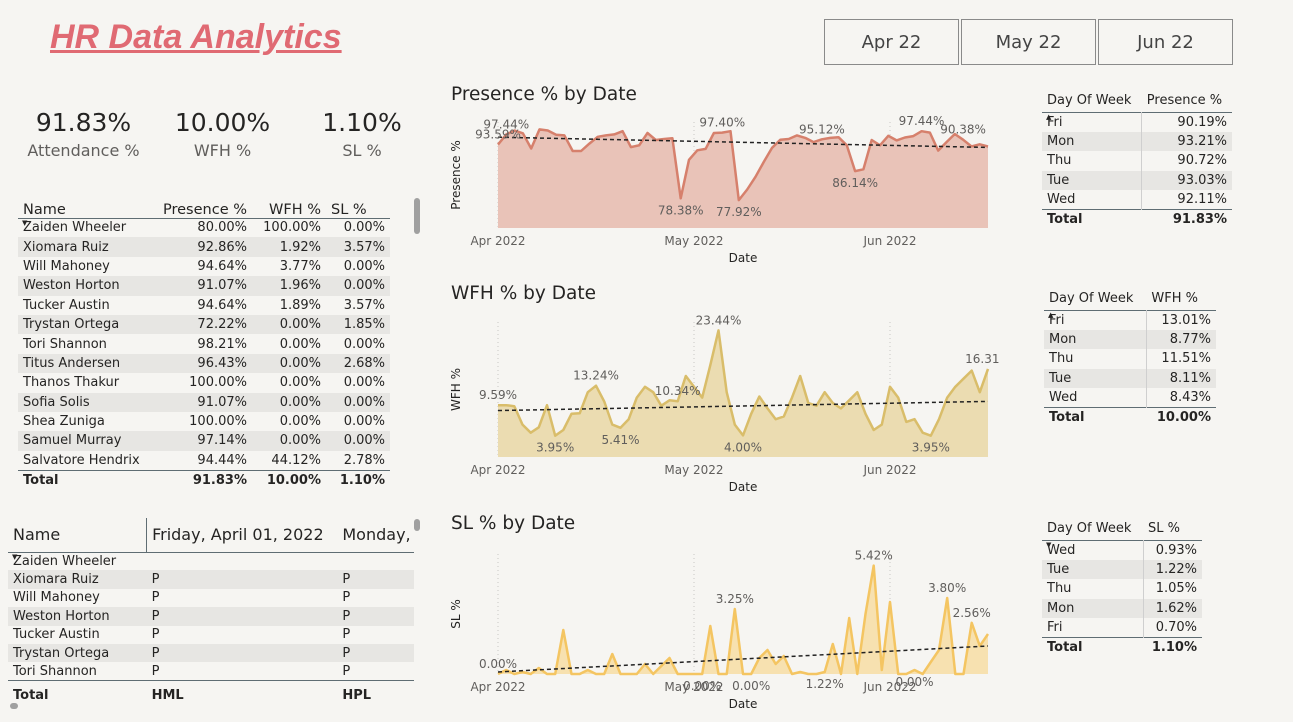 The image size is (1293, 722). Describe the element at coordinates (855, 183) in the screenshot. I see `data-label: 86.14%` at that location.